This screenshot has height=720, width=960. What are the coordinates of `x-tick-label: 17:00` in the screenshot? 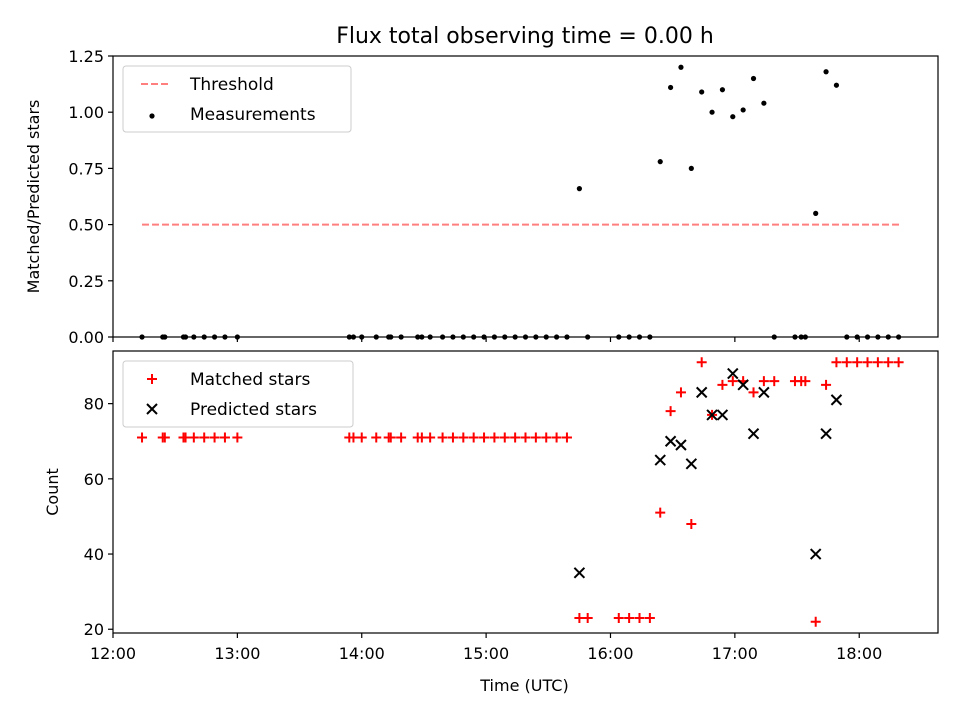 It's located at (735, 653).